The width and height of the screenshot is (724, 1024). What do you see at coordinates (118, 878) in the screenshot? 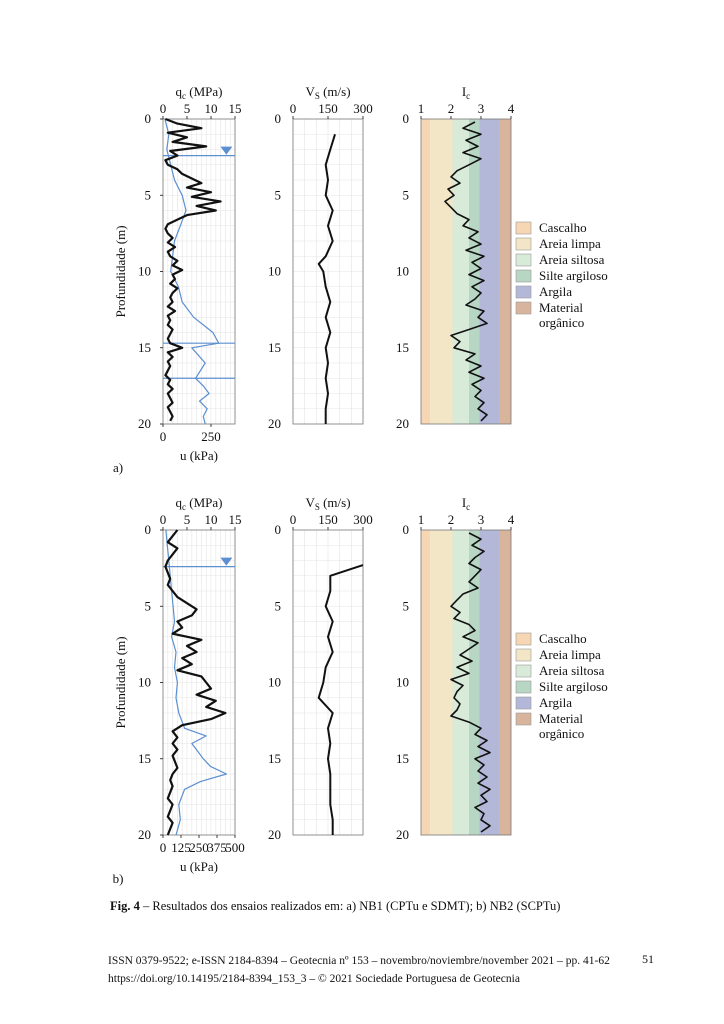
I see `panel-label: b)` at bounding box center [118, 878].